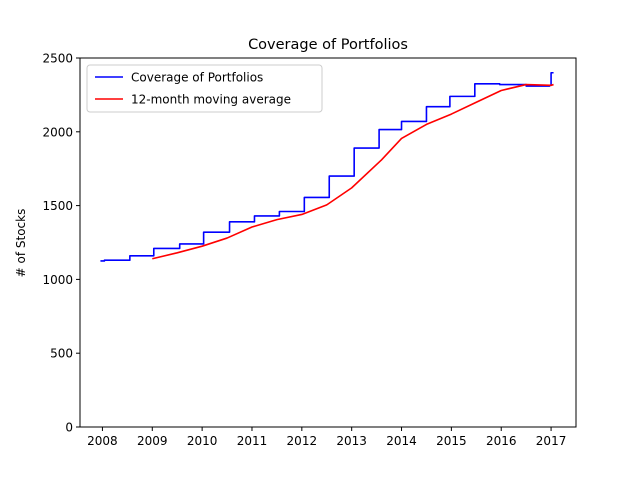 The height and width of the screenshot is (480, 640). What do you see at coordinates (211, 100) in the screenshot?
I see `legend-label: 12-month moving average` at bounding box center [211, 100].